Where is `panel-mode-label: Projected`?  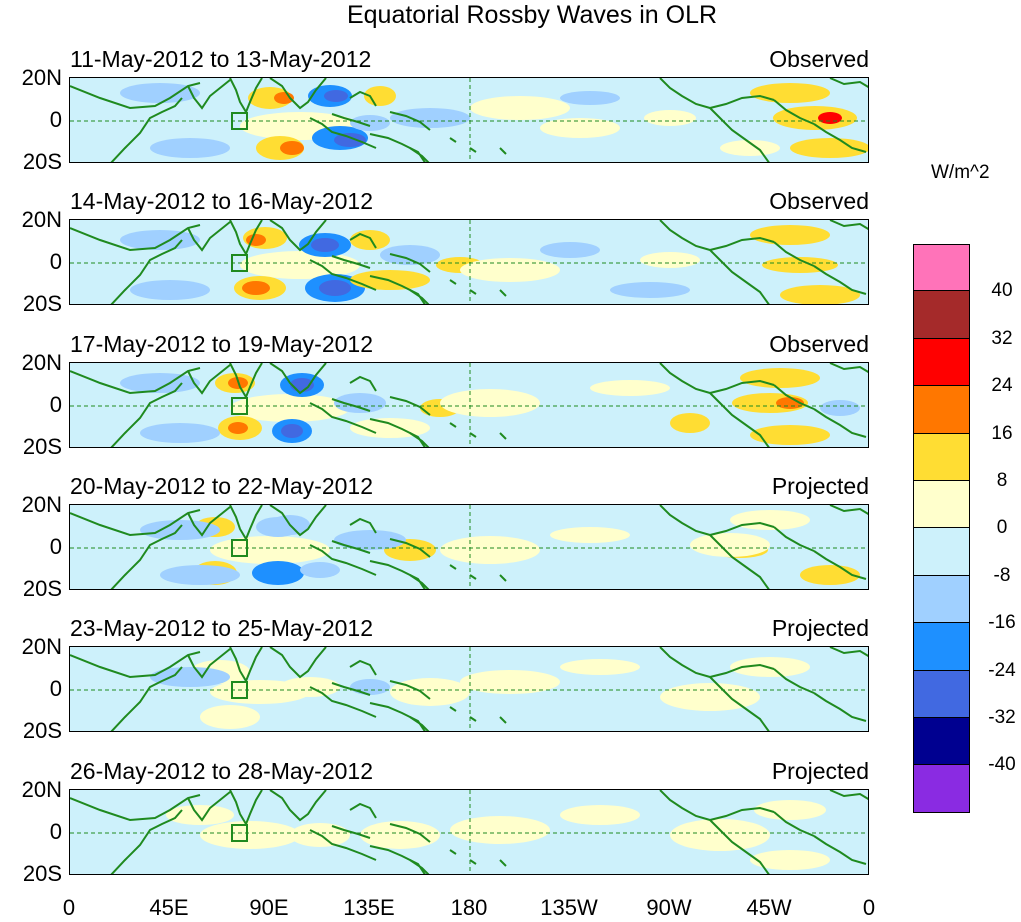 panel-mode-label: Projected is located at coordinates (820, 628).